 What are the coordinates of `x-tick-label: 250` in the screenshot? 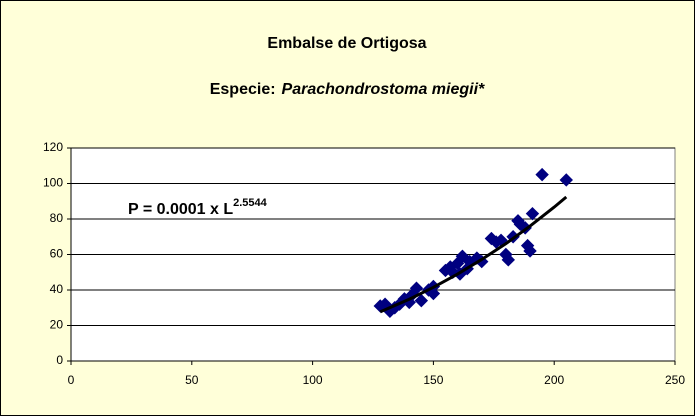 It's located at (675, 380).